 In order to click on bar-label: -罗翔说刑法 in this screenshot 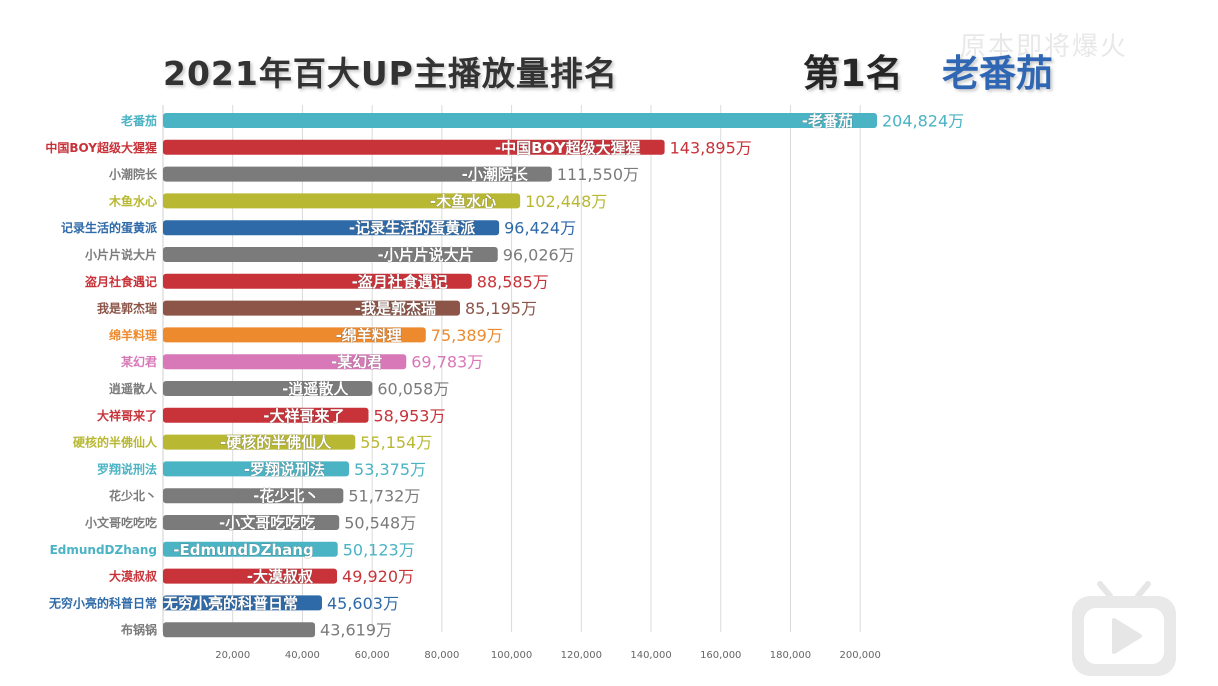, I will do `click(284, 469)`.